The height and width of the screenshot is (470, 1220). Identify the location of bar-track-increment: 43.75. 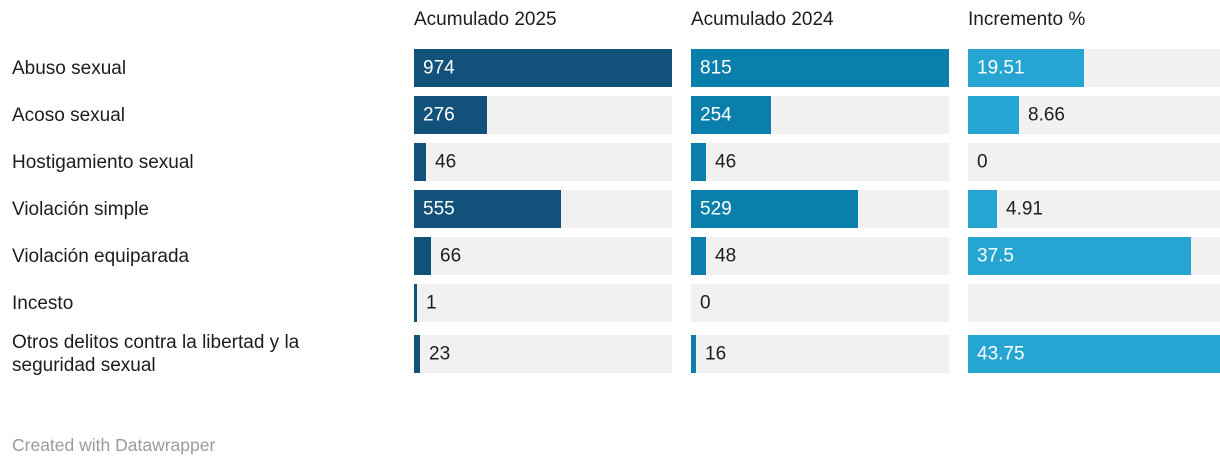
(1094, 354).